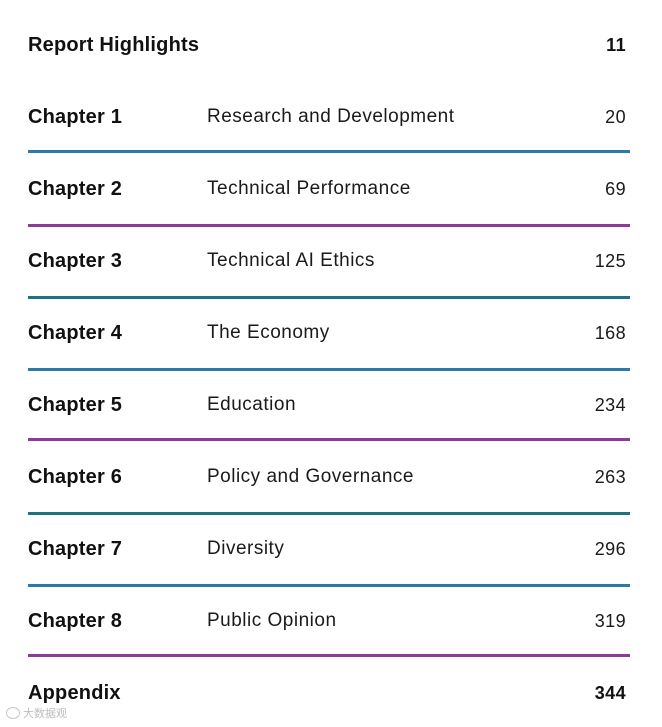  I want to click on watermark: 大数据观, so click(36, 713).